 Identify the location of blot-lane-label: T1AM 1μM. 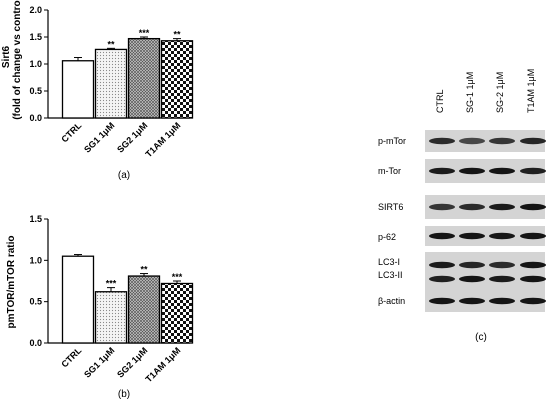
(531, 91).